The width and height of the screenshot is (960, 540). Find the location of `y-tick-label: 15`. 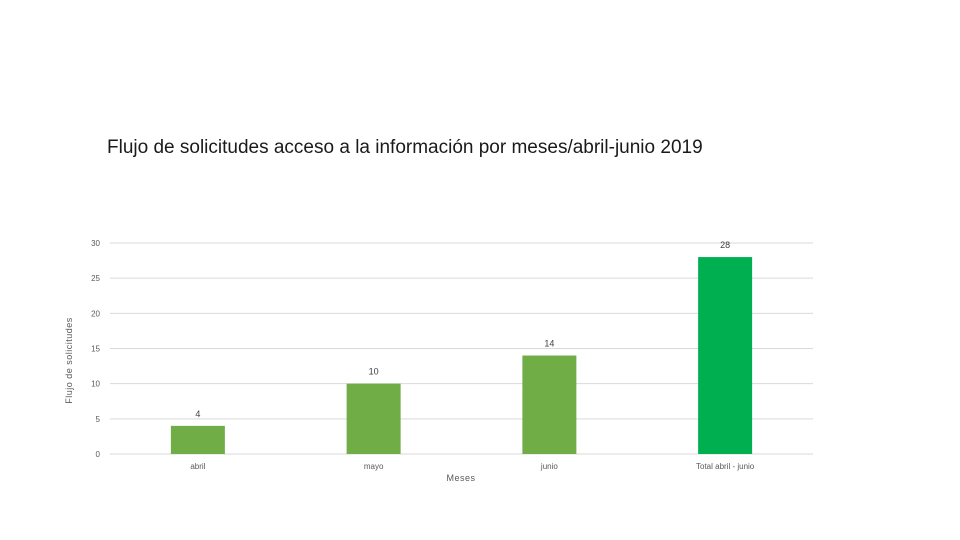

y-tick-label: 15 is located at coordinates (95, 349).